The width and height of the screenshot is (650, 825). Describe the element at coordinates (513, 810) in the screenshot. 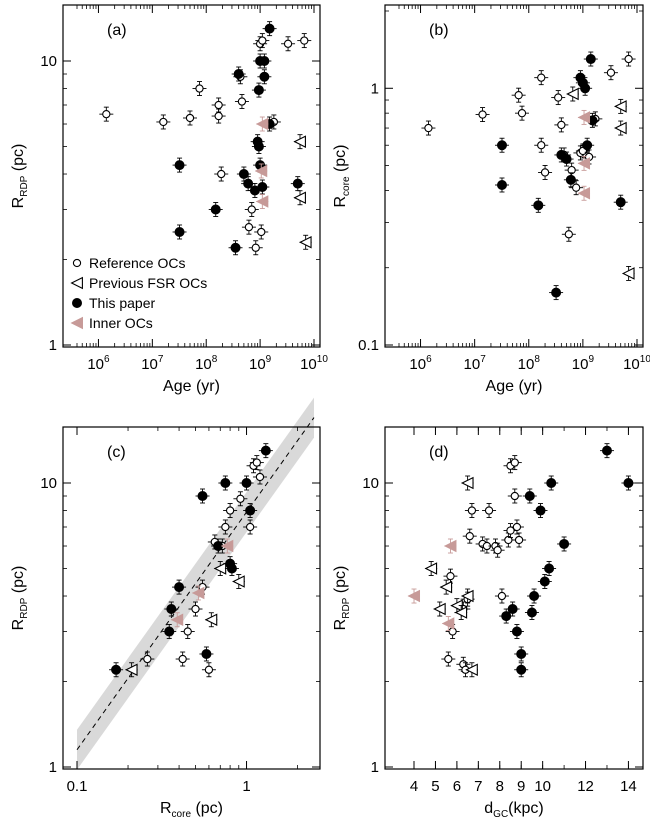

I see `x-axis-label: dGC(kpc)` at that location.